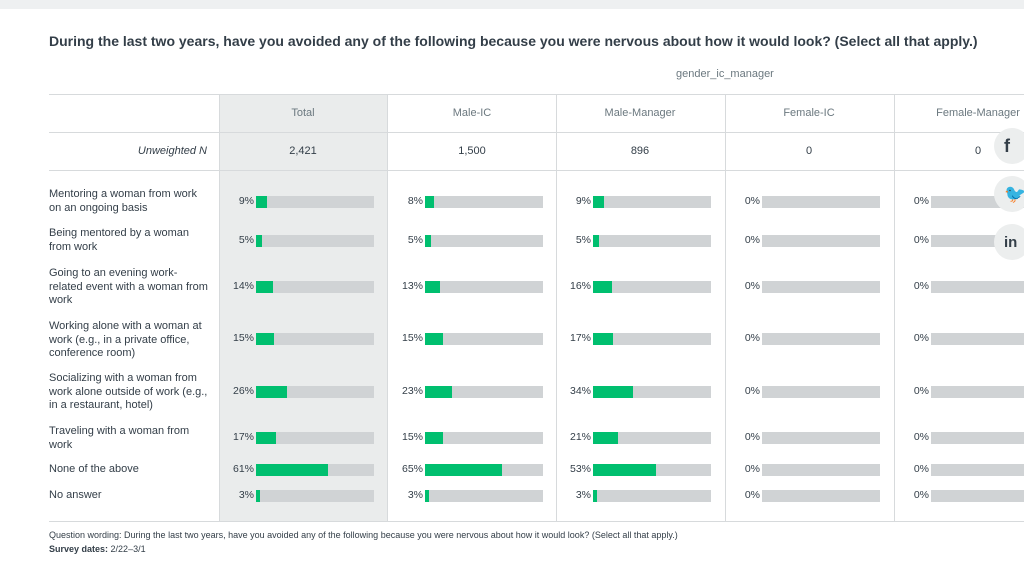 This screenshot has height=573, width=1024. Describe the element at coordinates (512, 4) in the screenshot. I see `top-band` at that location.